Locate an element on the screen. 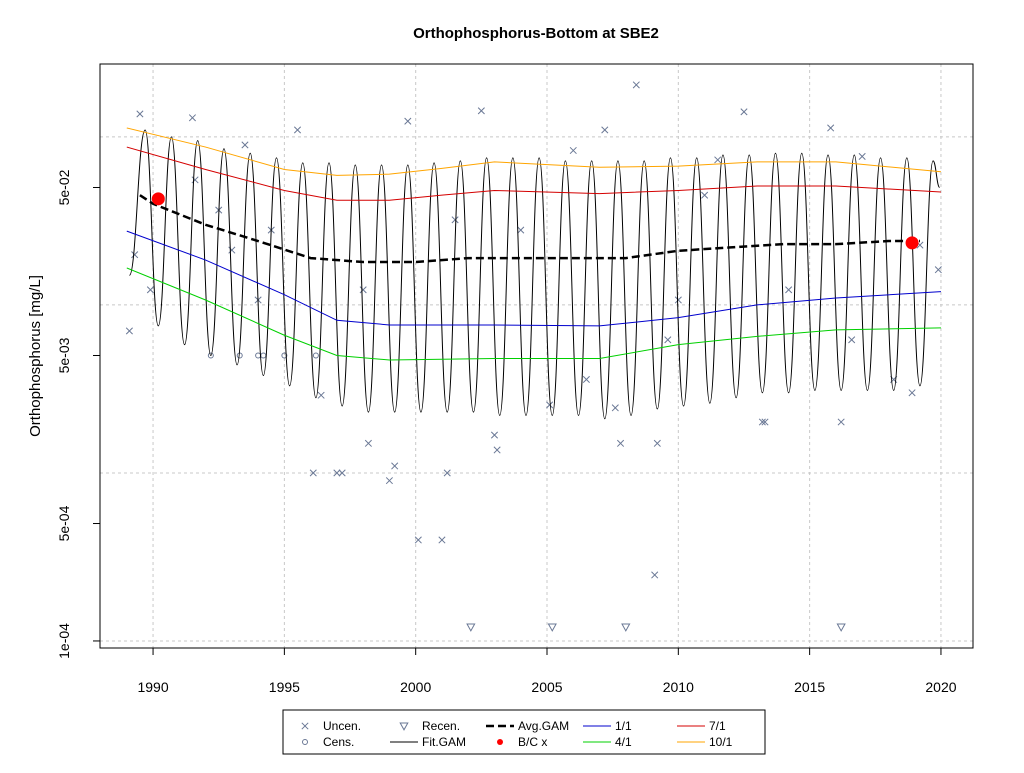 Image resolution: width=1024 pixels, height=773 pixels. legend-label: Recen. is located at coordinates (441, 726).